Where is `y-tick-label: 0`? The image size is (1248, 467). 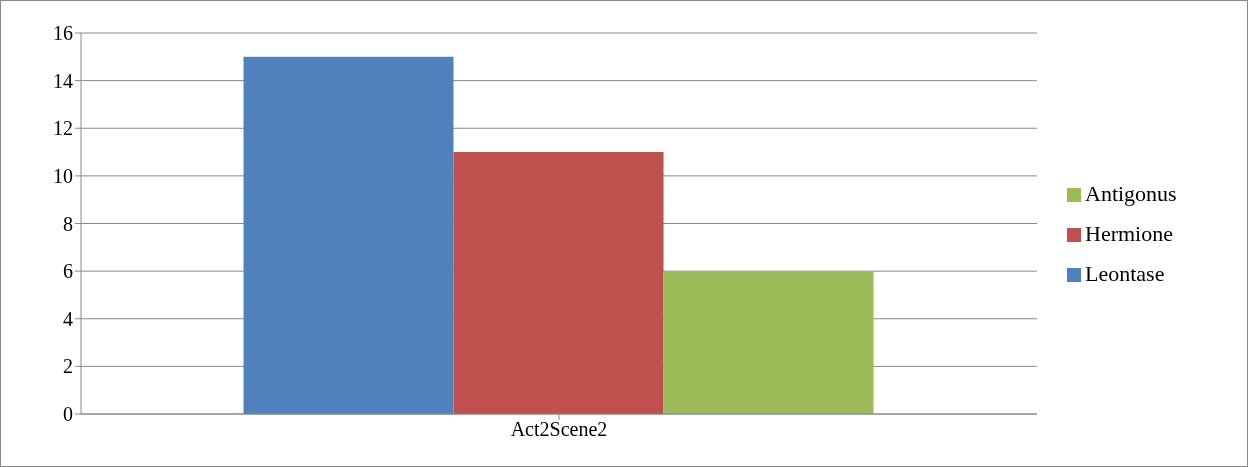 y-tick-label: 0 is located at coordinates (68, 414).